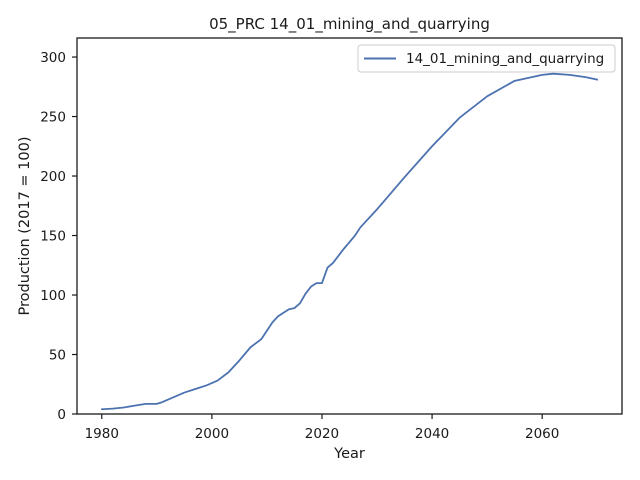 This screenshot has width=640, height=480. Describe the element at coordinates (349, 454) in the screenshot. I see `x-axis-title: Year` at that location.